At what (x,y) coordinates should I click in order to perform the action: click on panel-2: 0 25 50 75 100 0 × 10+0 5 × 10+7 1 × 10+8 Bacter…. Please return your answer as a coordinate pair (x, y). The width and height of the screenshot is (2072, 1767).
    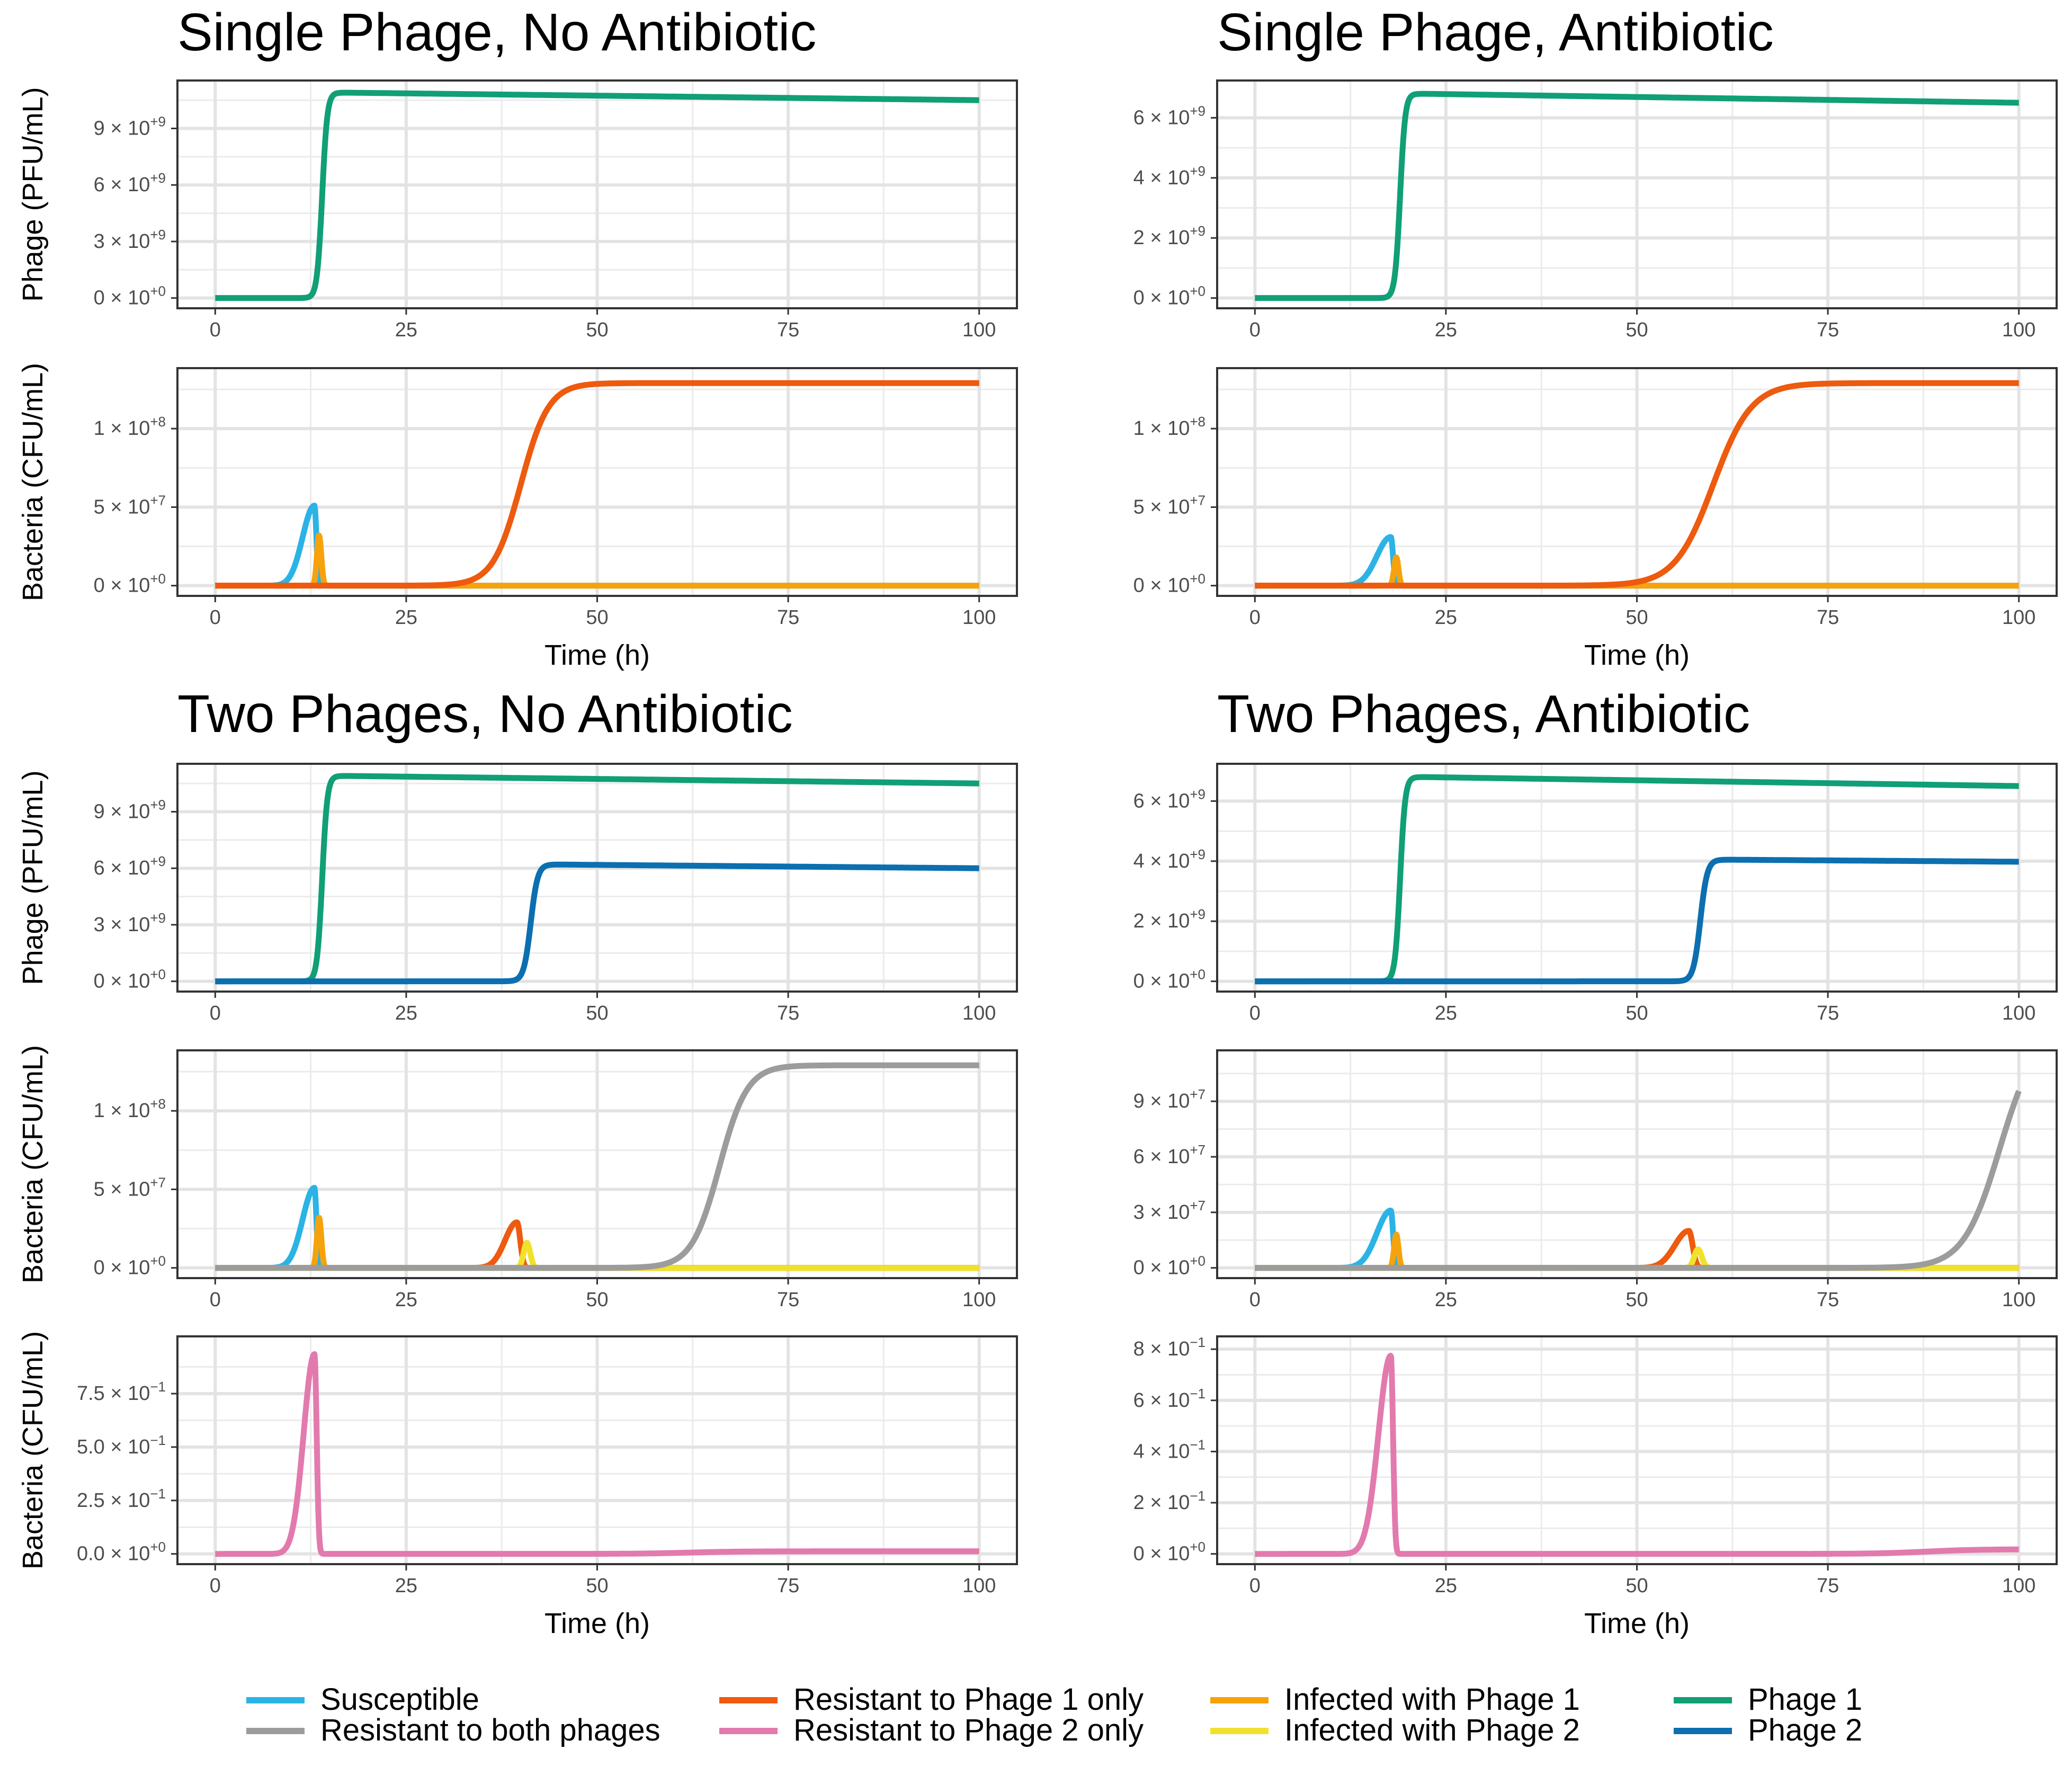
    Looking at the image, I should click on (517, 1178).